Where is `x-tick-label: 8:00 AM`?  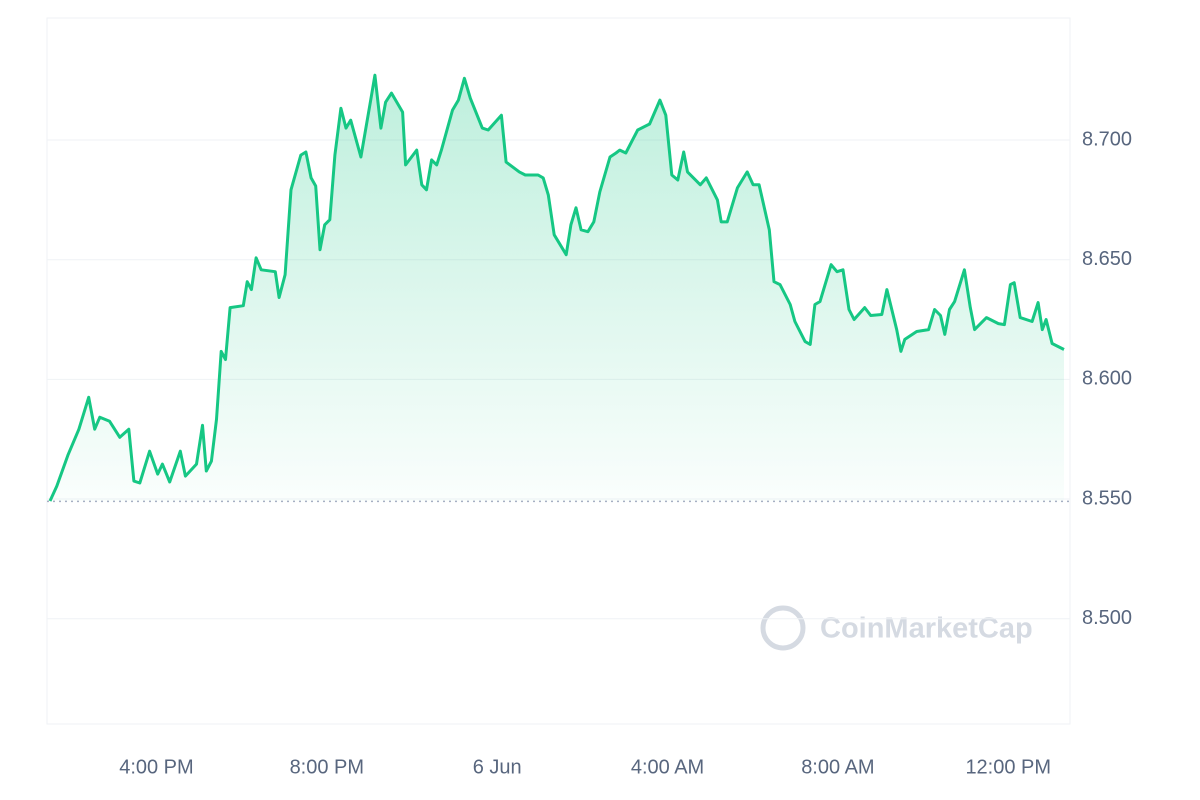
x-tick-label: 8:00 AM is located at coordinates (837, 767).